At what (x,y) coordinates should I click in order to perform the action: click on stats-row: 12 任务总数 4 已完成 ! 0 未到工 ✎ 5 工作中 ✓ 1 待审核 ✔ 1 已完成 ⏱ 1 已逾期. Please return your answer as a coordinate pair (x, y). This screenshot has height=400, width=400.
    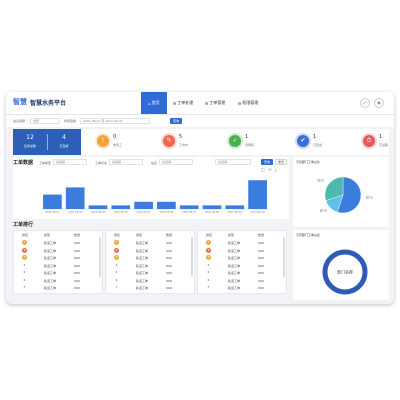
    Looking at the image, I should click on (201, 142).